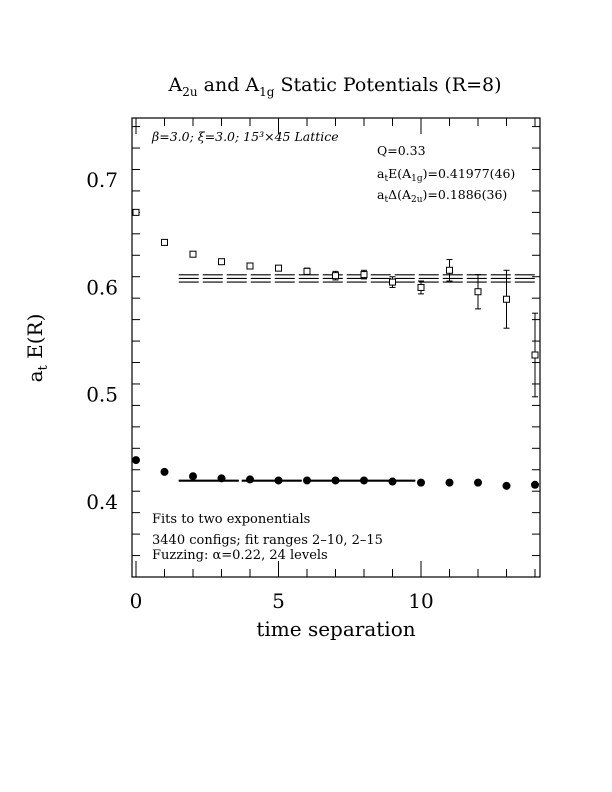  I want to click on y-tick-label: 0.6, so click(102, 287).